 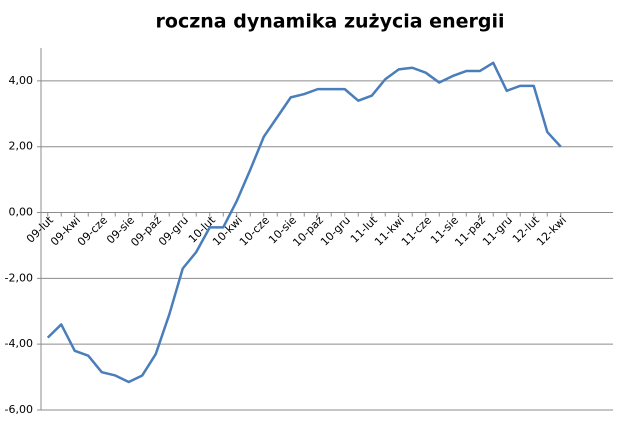 What do you see at coordinates (21, 80) in the screenshot?
I see `y-tick-label: 4,00` at bounding box center [21, 80].